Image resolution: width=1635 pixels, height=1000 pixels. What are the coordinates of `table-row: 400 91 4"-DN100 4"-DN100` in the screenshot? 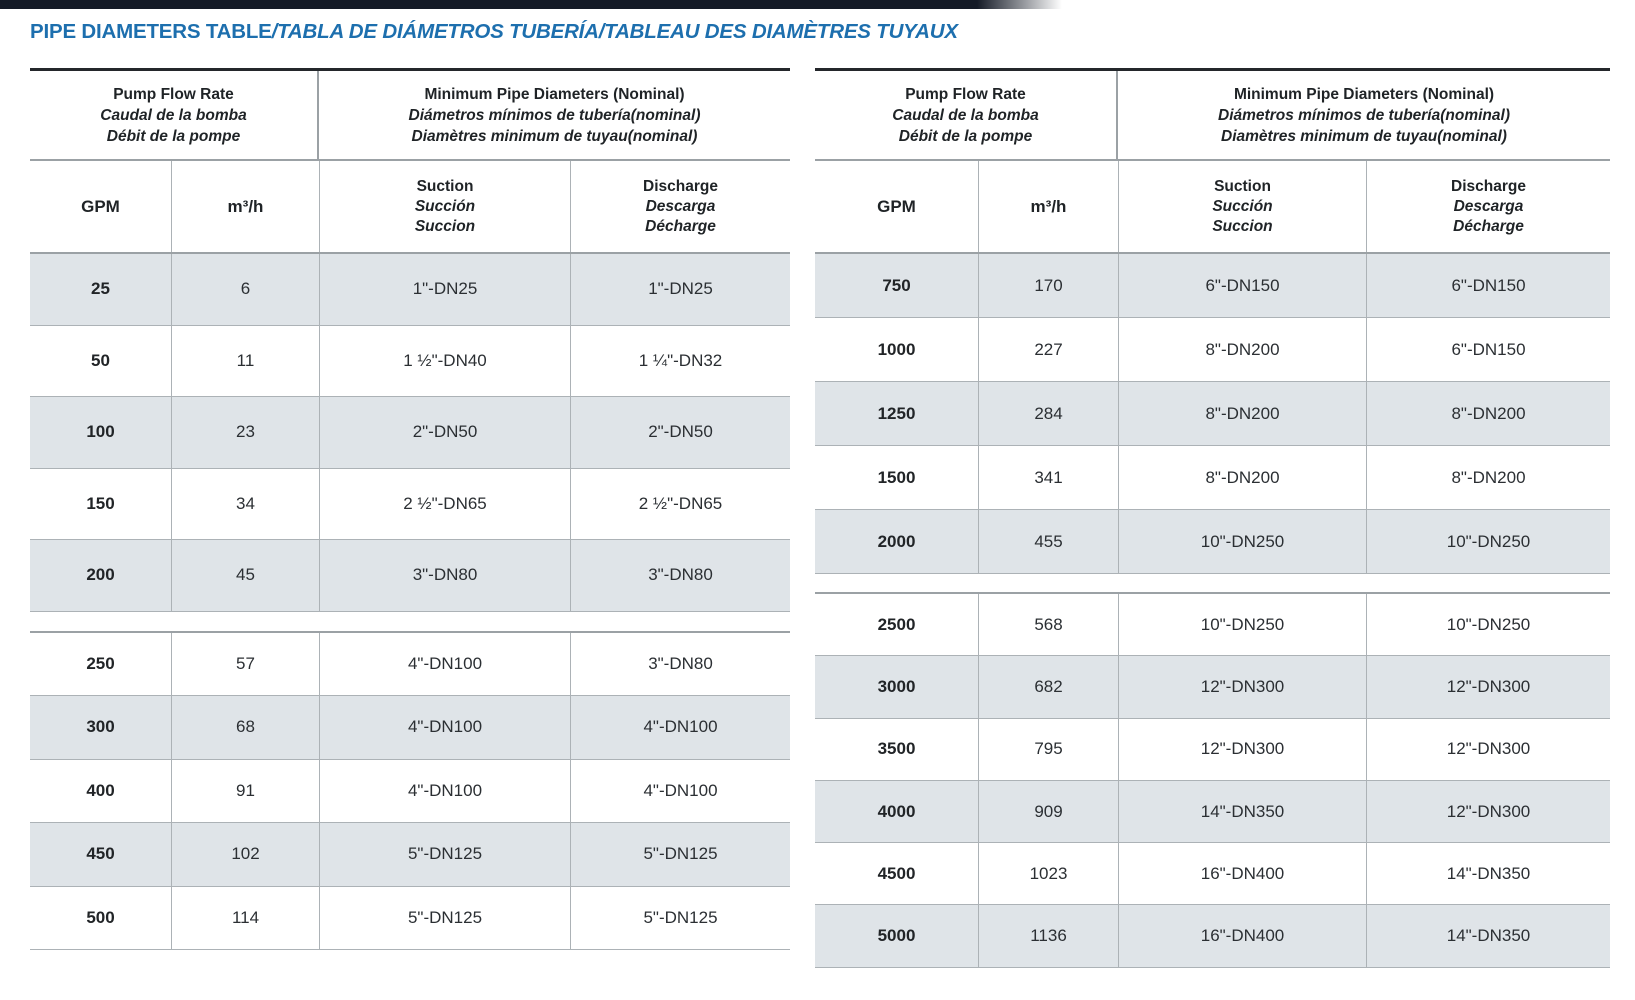 It's located at (410, 791).